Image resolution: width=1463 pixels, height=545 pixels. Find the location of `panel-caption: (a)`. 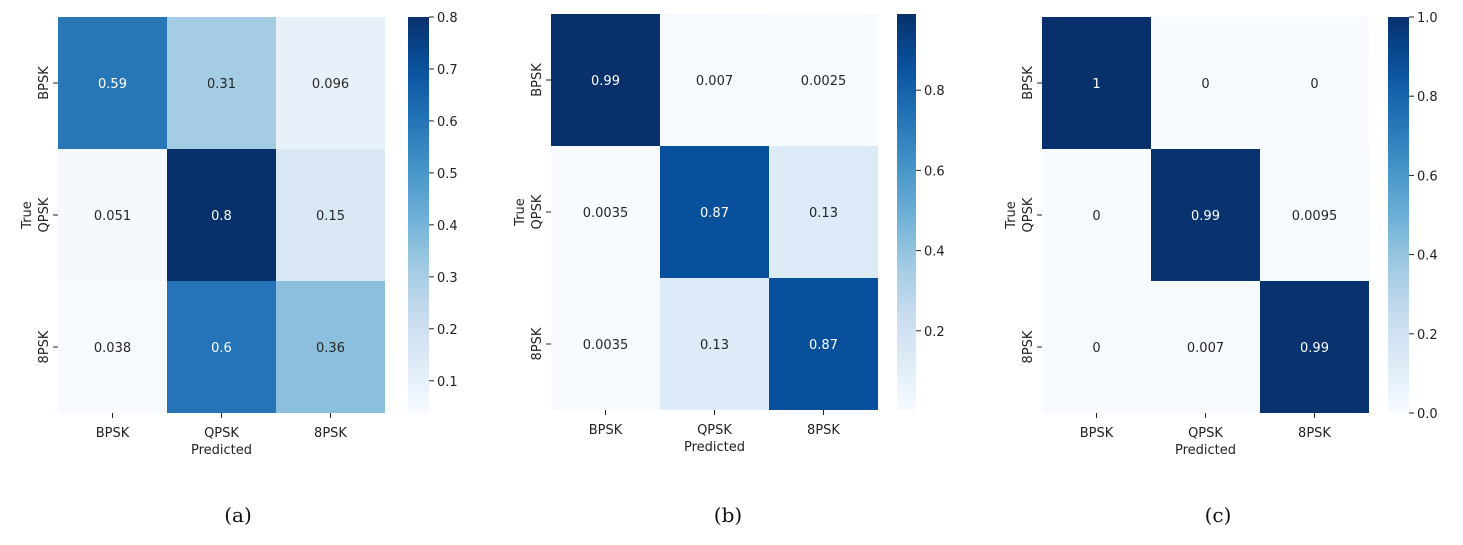

panel-caption: (a) is located at coordinates (238, 515).